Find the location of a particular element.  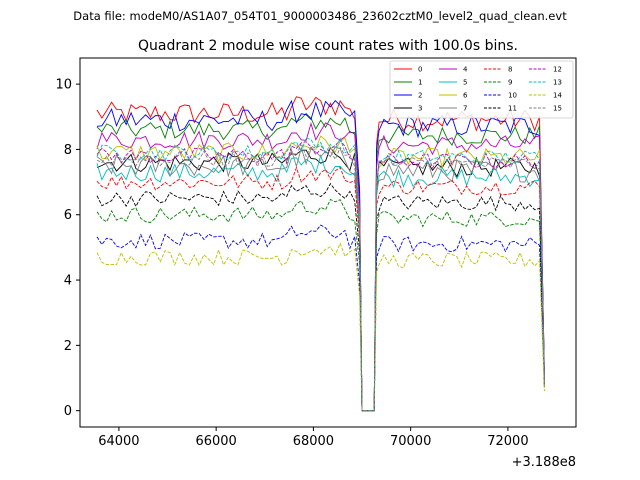

y-tick-label: 0 is located at coordinates (68, 411).